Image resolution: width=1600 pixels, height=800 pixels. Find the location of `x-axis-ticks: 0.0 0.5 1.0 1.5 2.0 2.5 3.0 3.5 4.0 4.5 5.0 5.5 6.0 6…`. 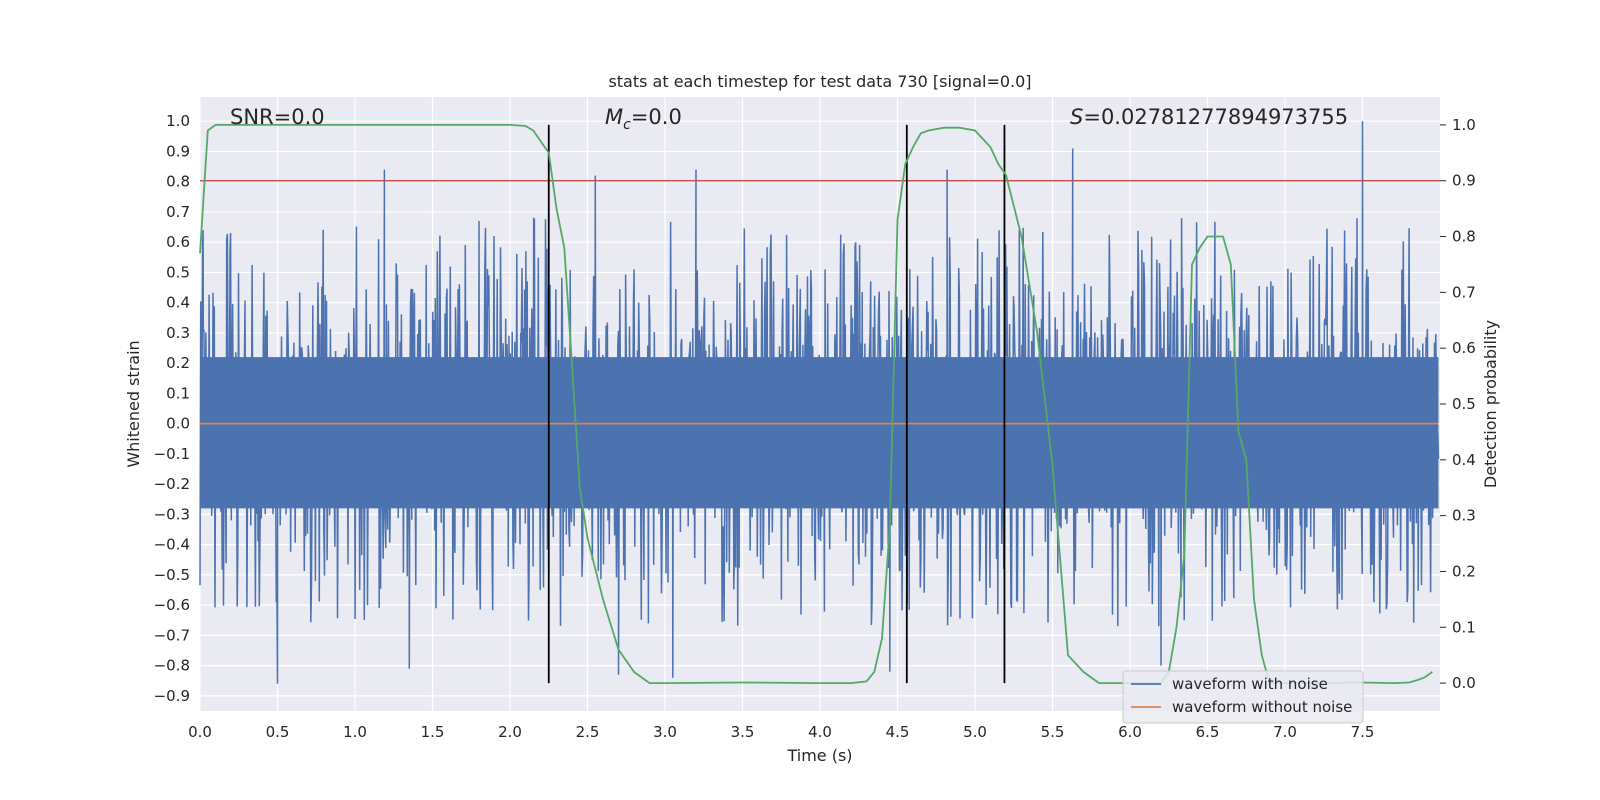

x-axis-ticks: 0.0 0.5 1.0 1.5 2.0 2.5 3.0 3.5 4.0 4.5 5.0 5.5 6.0 6… is located at coordinates (781, 732).